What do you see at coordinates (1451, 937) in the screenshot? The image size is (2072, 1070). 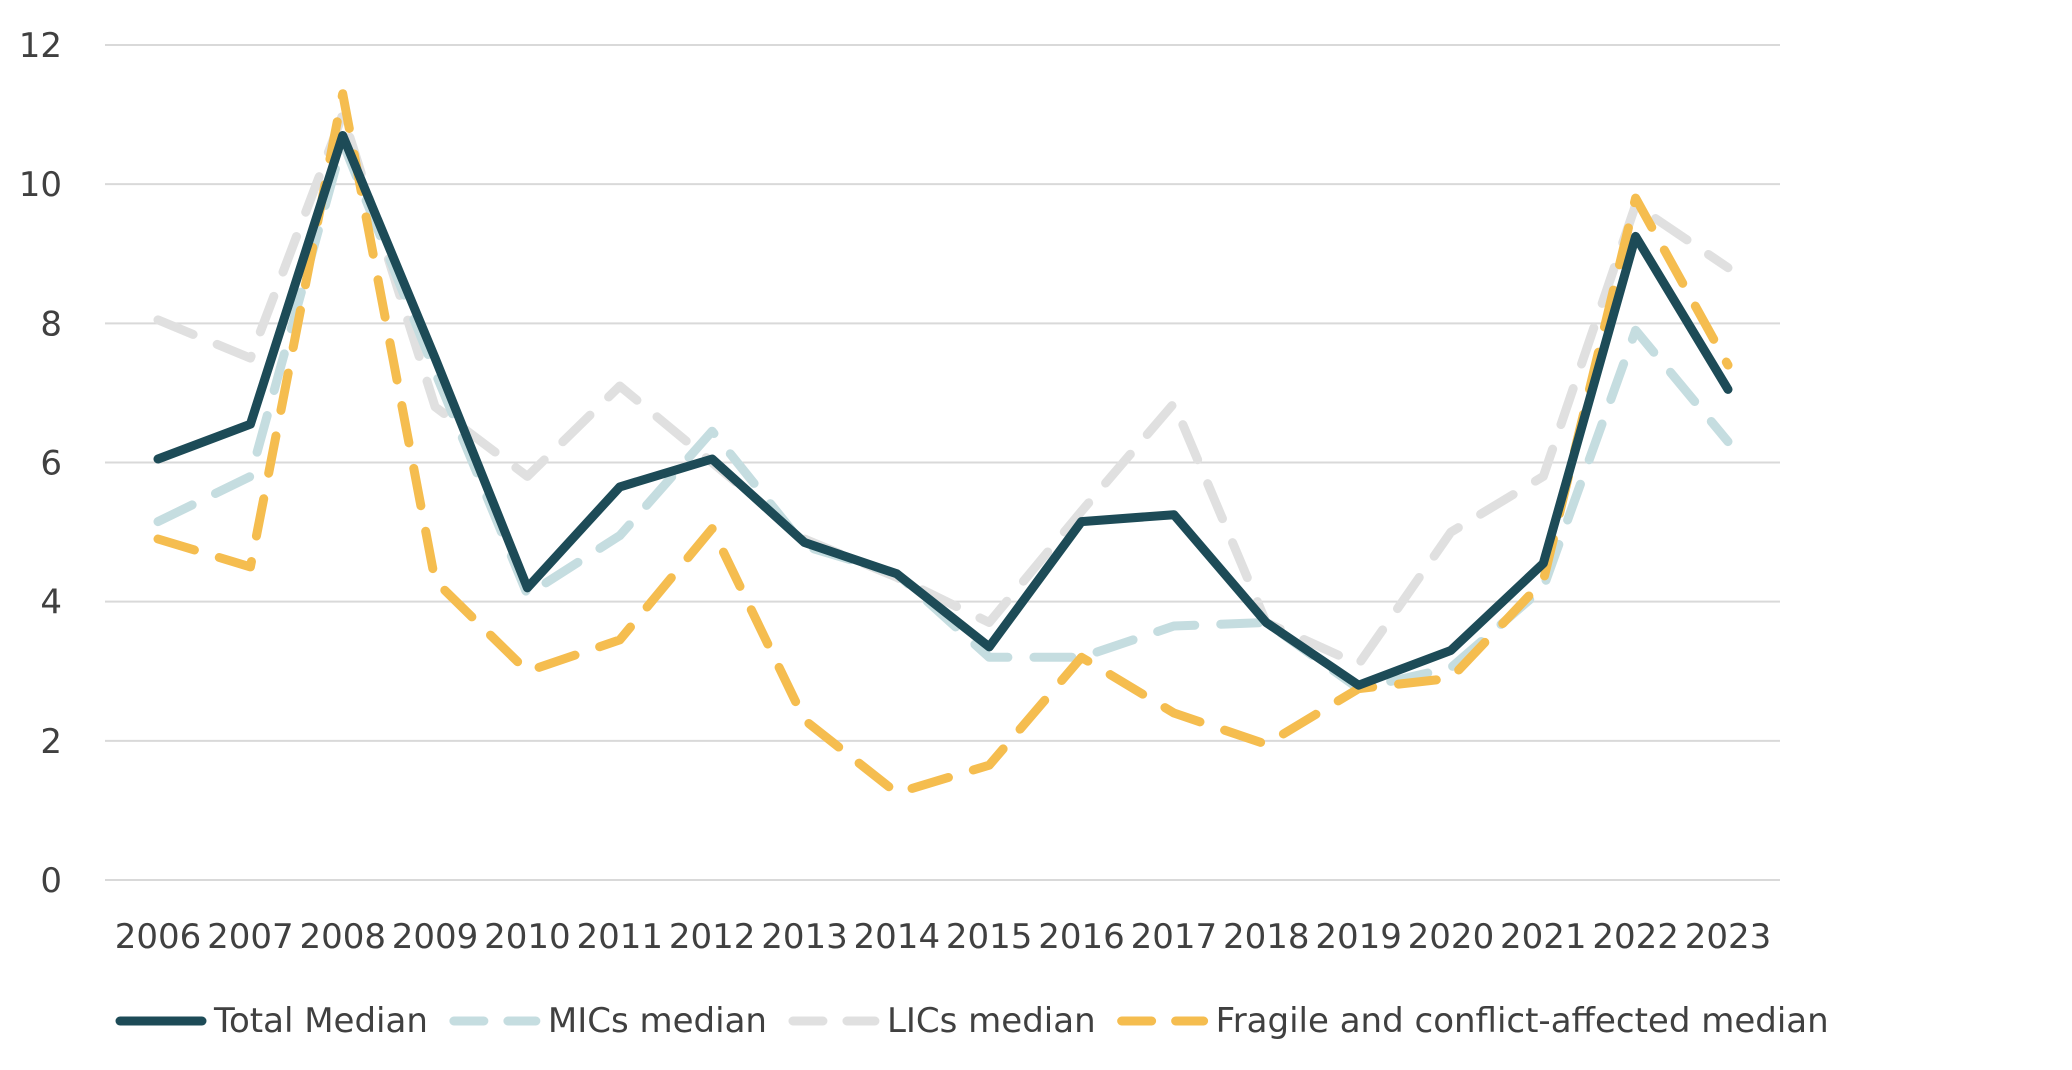 I see `x-tick-label: 2020` at bounding box center [1451, 937].